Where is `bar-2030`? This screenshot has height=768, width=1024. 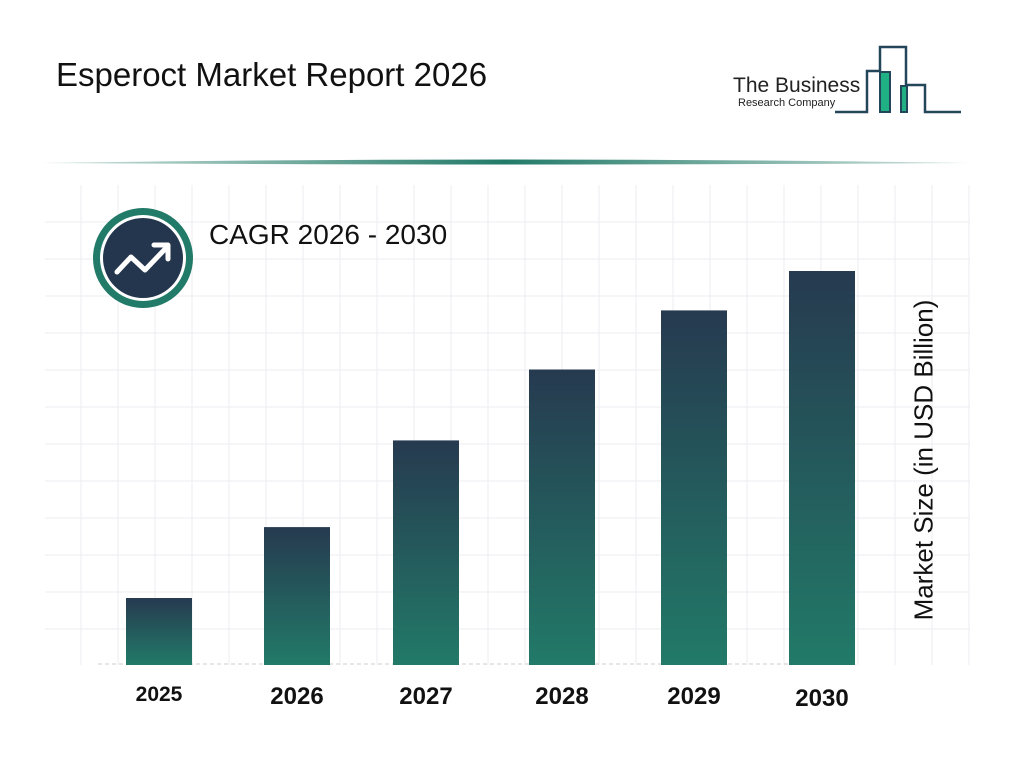 bar-2030 is located at coordinates (822, 468).